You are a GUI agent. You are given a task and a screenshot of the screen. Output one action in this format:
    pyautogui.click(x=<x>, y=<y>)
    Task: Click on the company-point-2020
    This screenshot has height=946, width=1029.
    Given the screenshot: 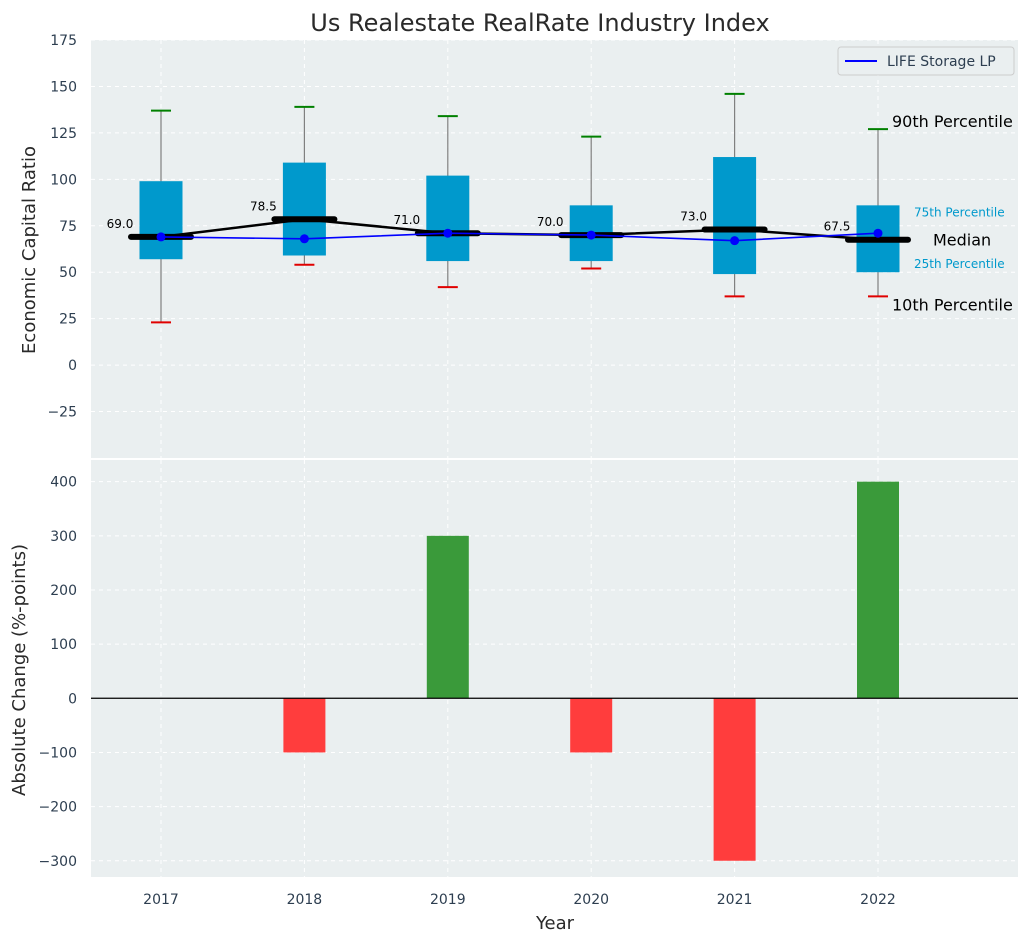 What is the action you would take?
    pyautogui.click(x=591, y=235)
    